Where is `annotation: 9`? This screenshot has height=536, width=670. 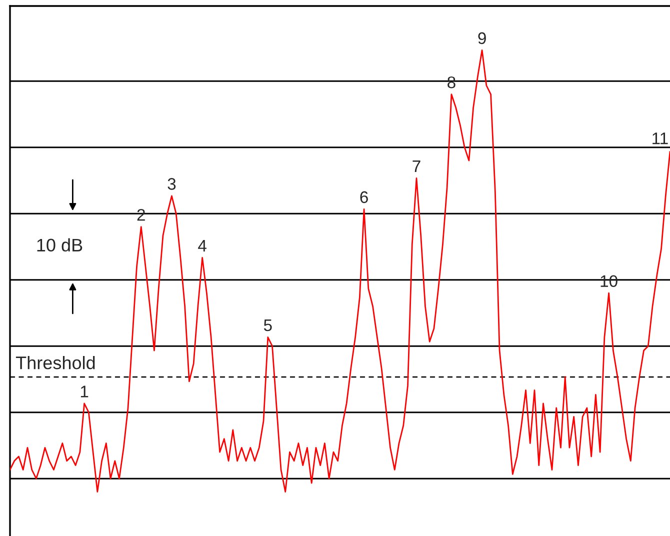 annotation: 9 is located at coordinates (482, 38).